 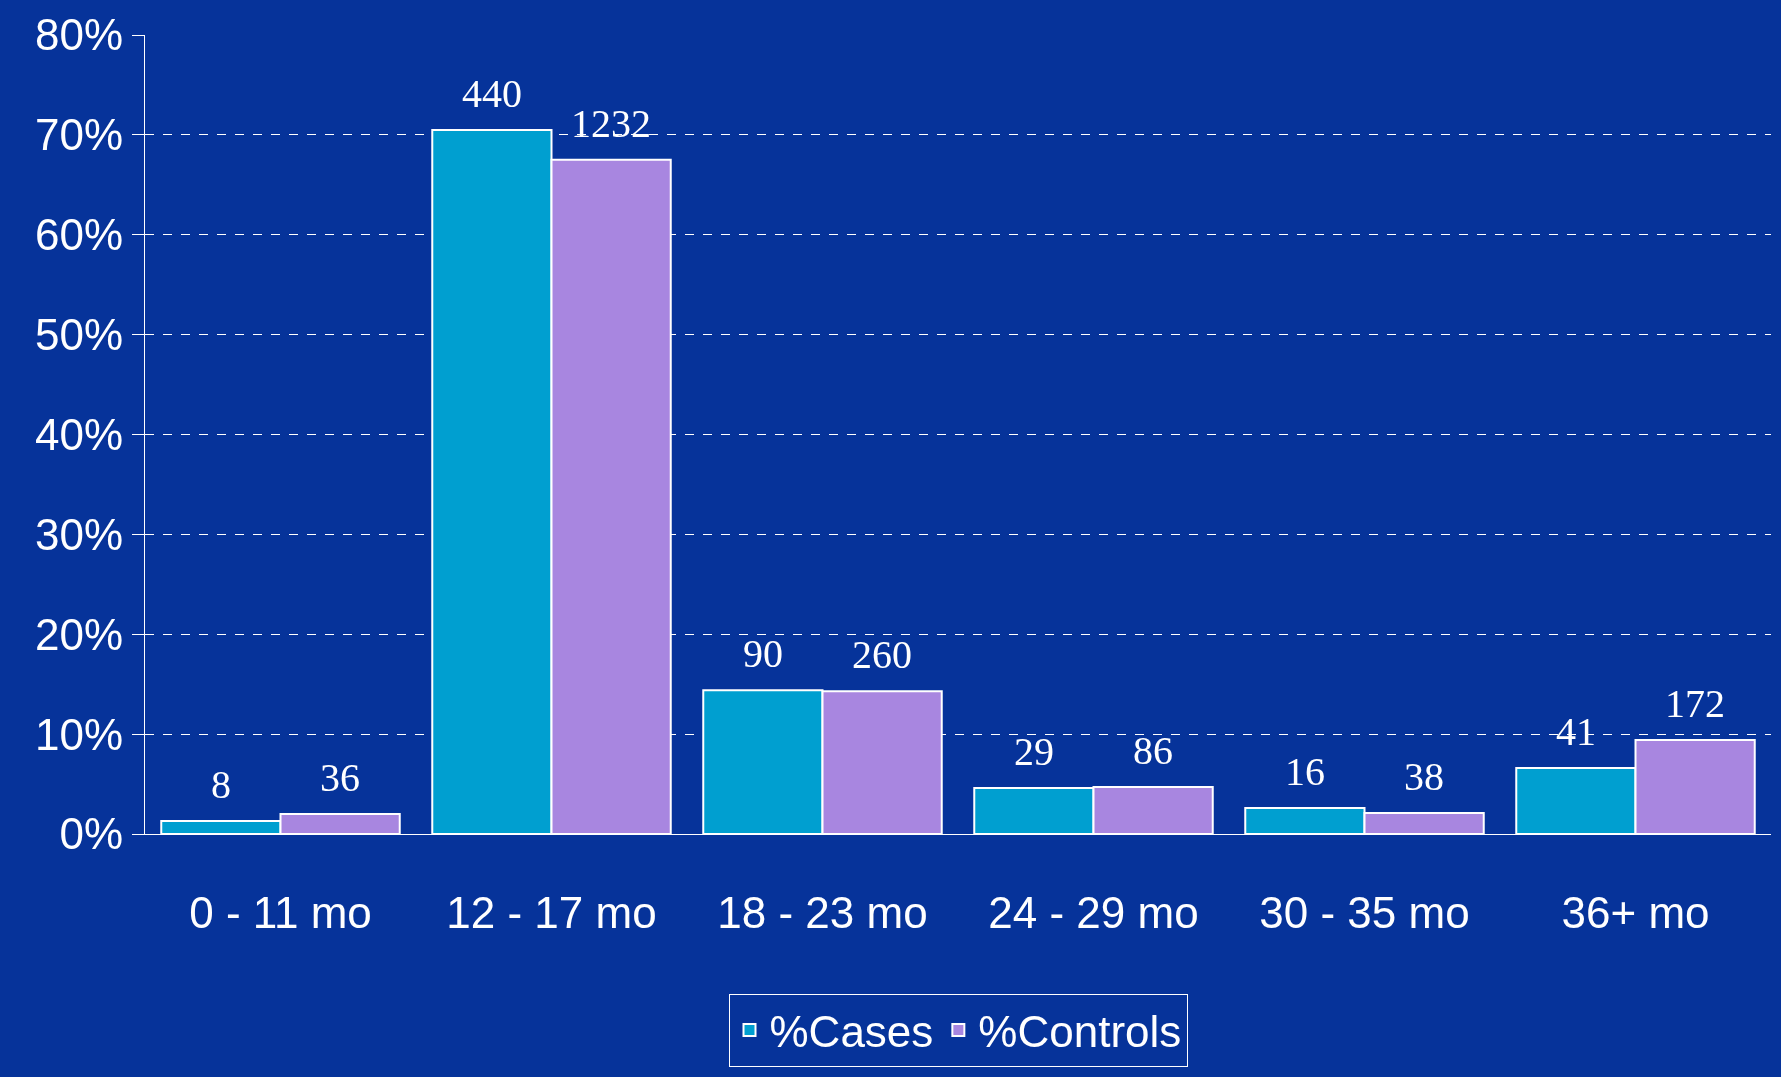 I want to click on x-tick-label: 30 - 35 mo, so click(x=1364, y=912).